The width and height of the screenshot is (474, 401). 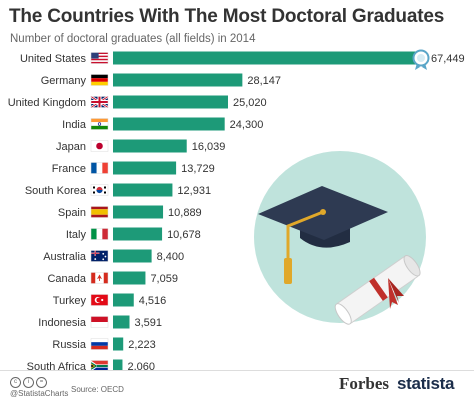 I want to click on category-label: Turkey, so click(x=70, y=301).